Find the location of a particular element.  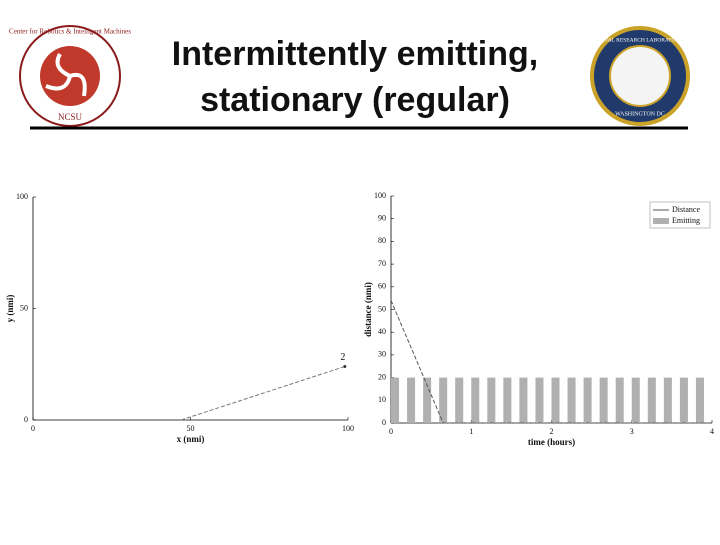

legend-label: Emitting is located at coordinates (686, 220).